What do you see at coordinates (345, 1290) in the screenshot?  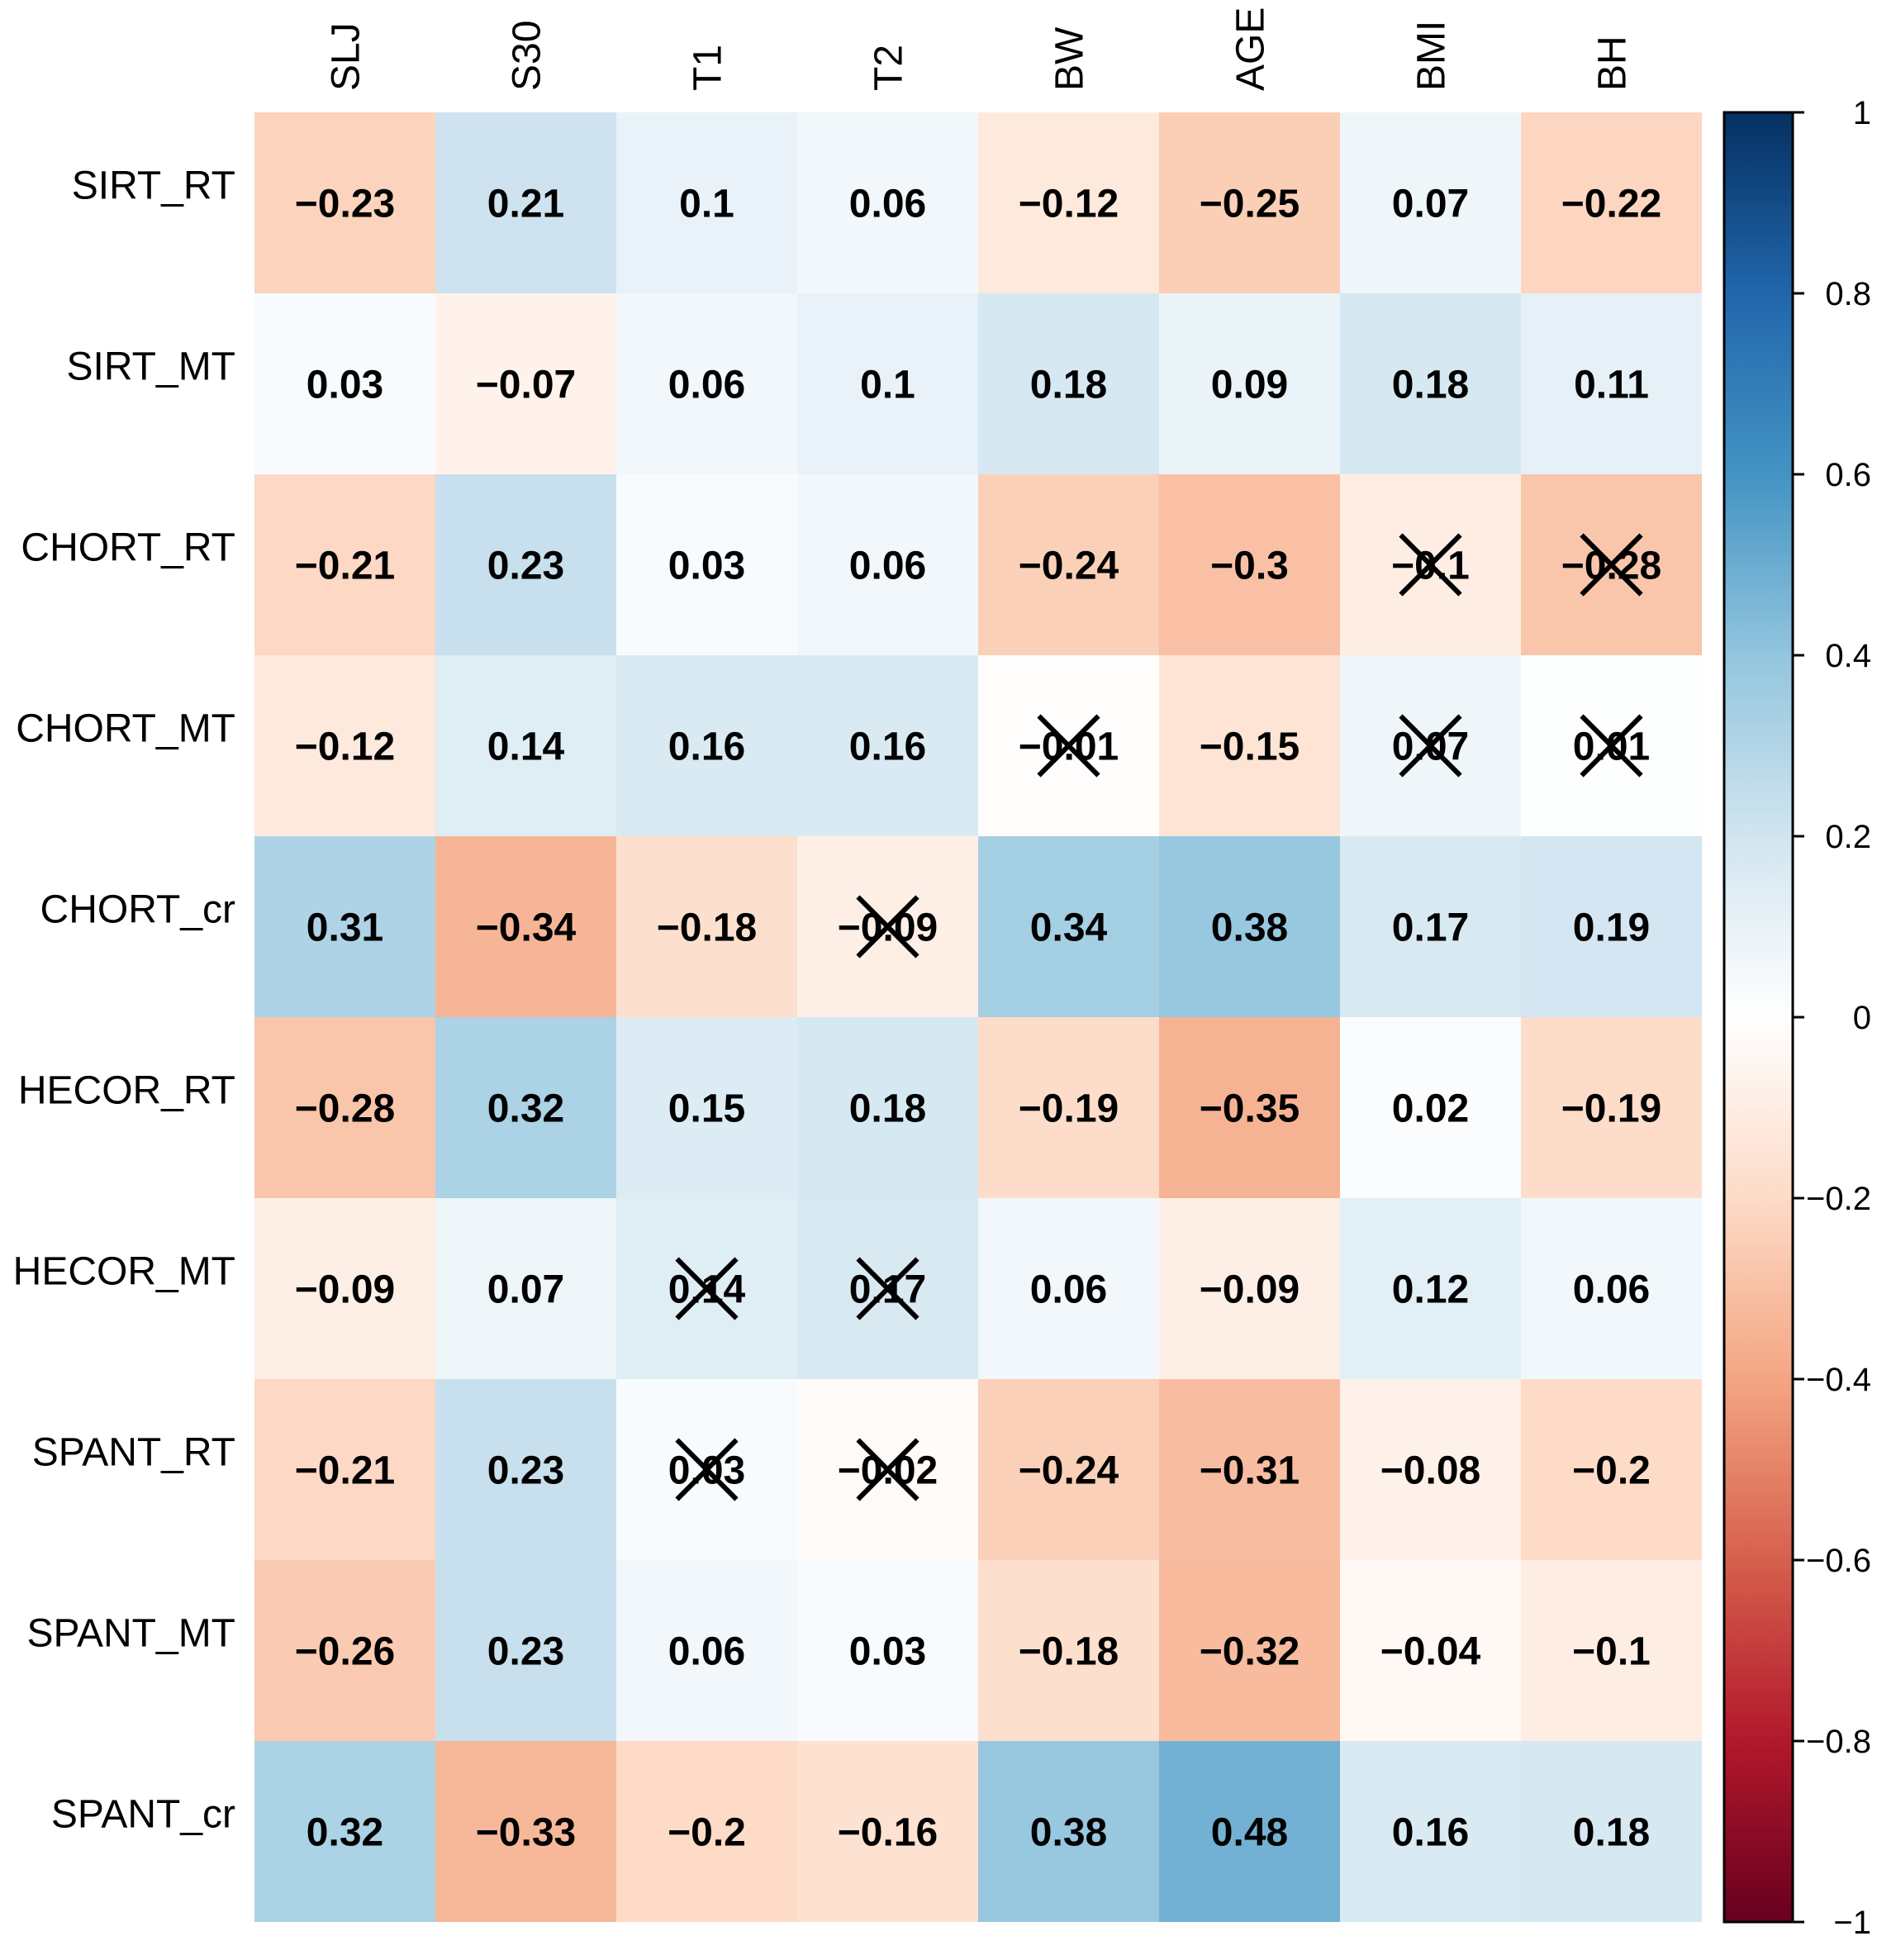 I see `cell-value-label: −0.09` at bounding box center [345, 1290].